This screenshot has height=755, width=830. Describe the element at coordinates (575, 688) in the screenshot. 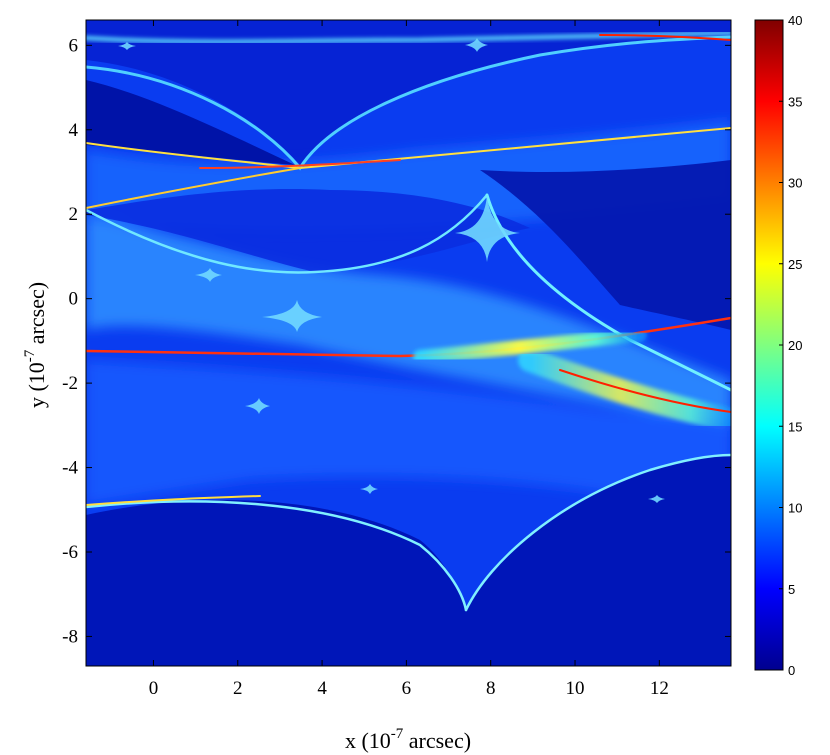

I see `x-tick-label: 10` at that location.